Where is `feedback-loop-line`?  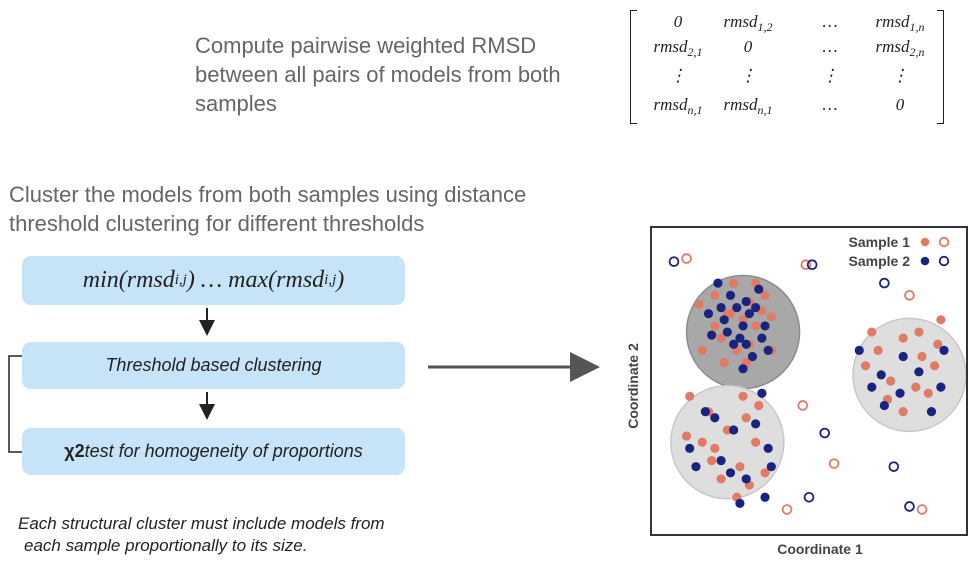
feedback-loop-line is located at coordinates (15, 404).